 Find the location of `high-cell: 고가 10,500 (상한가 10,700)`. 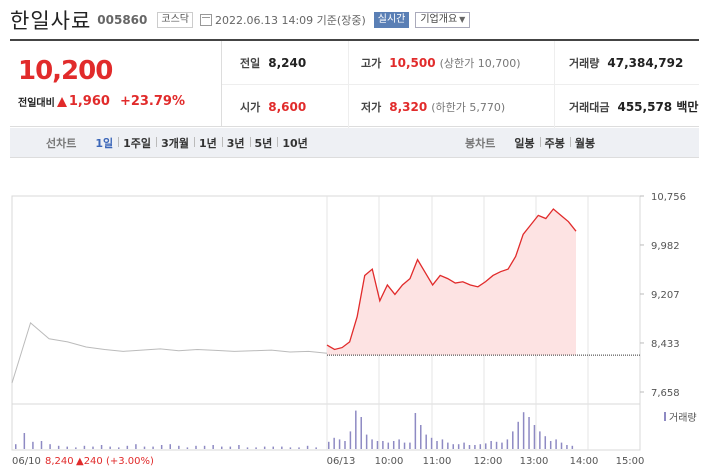

high-cell: 고가 10,500 (상한가 10,700) is located at coordinates (434, 62).